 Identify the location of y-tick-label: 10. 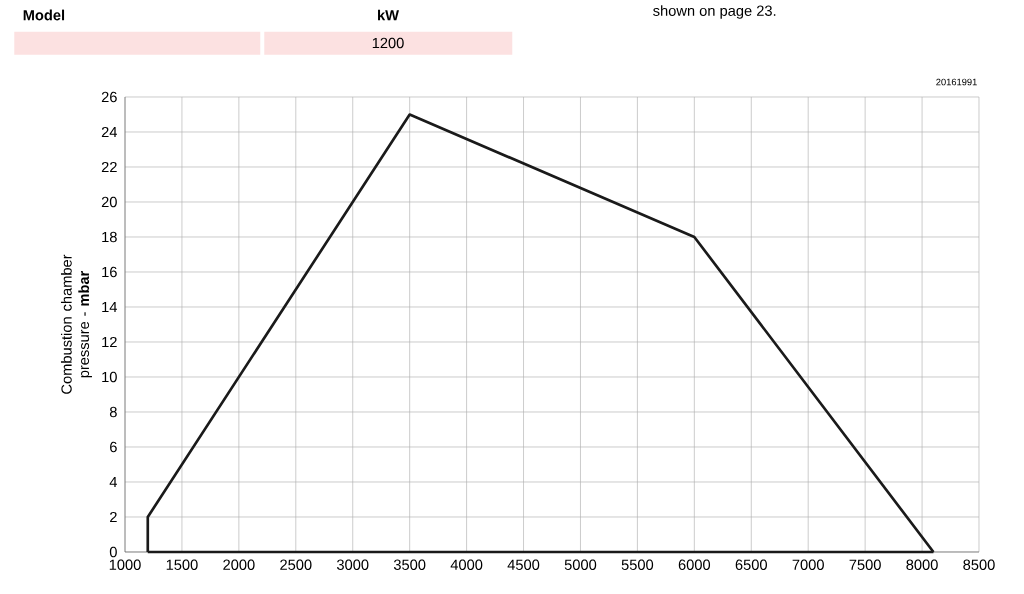
(109, 377).